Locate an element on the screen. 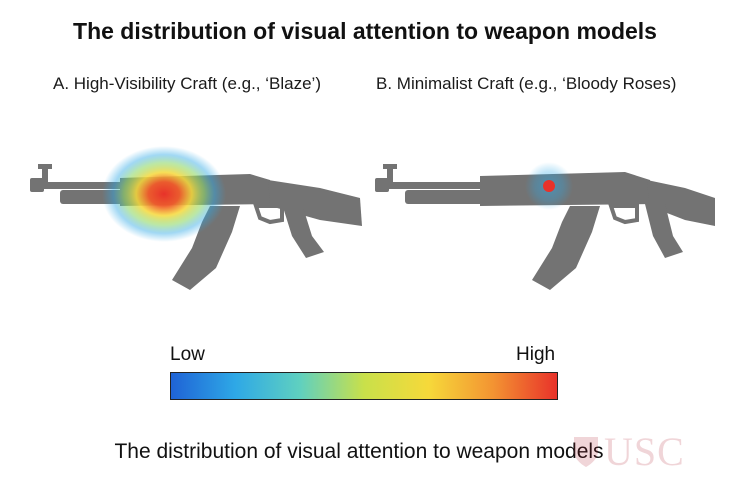  scale-high-label: High is located at coordinates (536, 354).